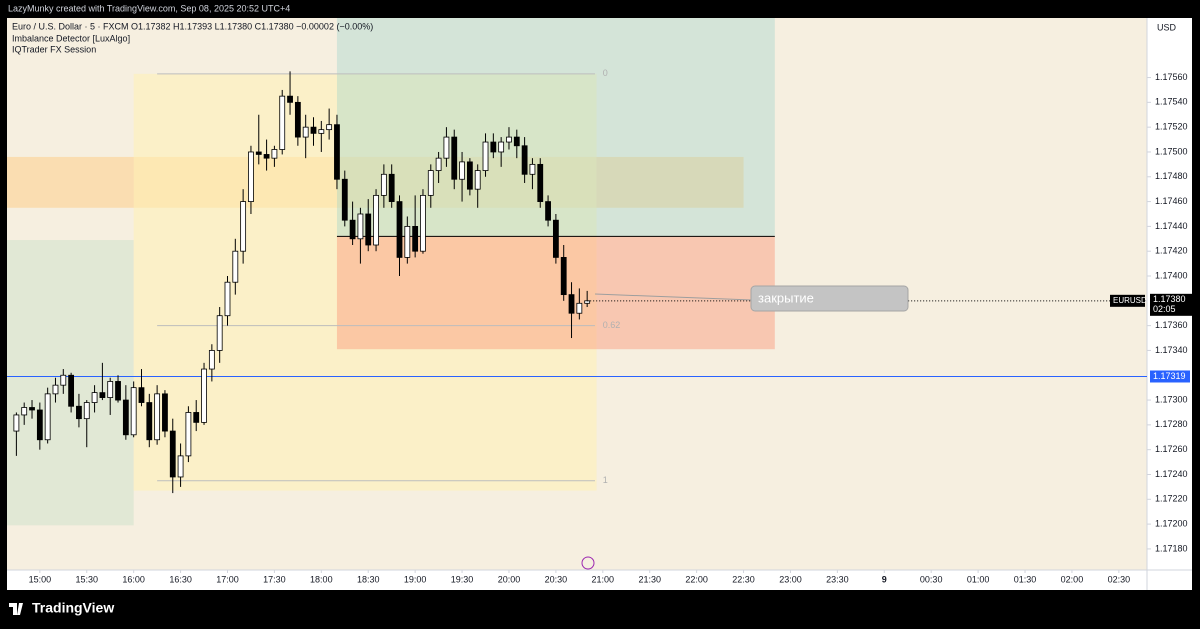 This screenshot has width=1200, height=629. What do you see at coordinates (1119, 579) in the screenshot?
I see `x-tick-label: 02:30` at bounding box center [1119, 579].